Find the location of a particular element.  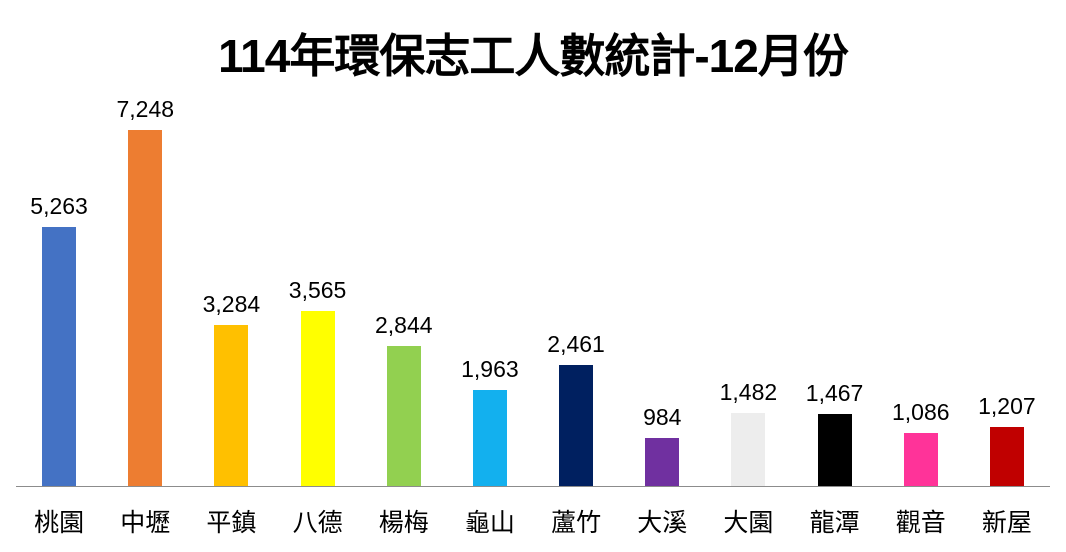

data-label: 3,284 is located at coordinates (231, 303).